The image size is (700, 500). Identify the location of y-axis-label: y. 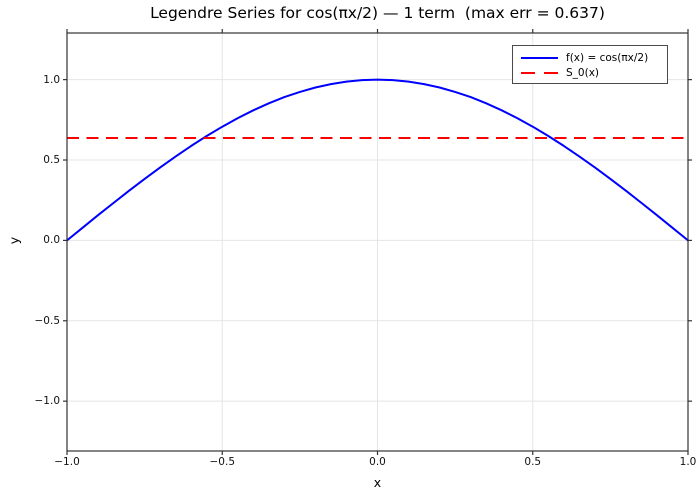
(14, 240).